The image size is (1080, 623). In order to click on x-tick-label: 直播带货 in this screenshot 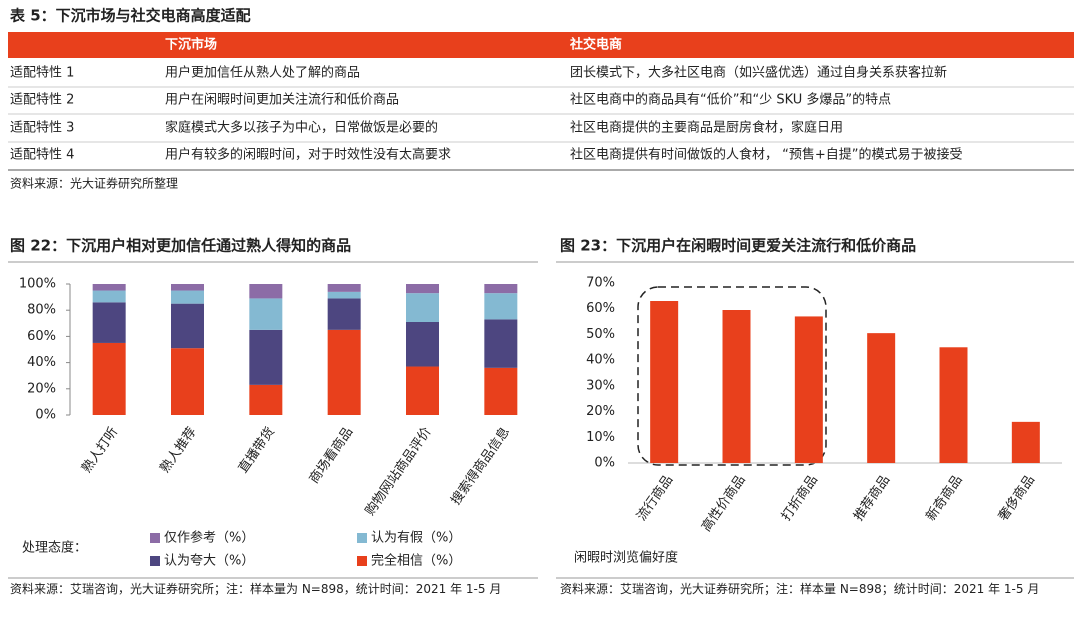, I will do `click(256, 450)`.